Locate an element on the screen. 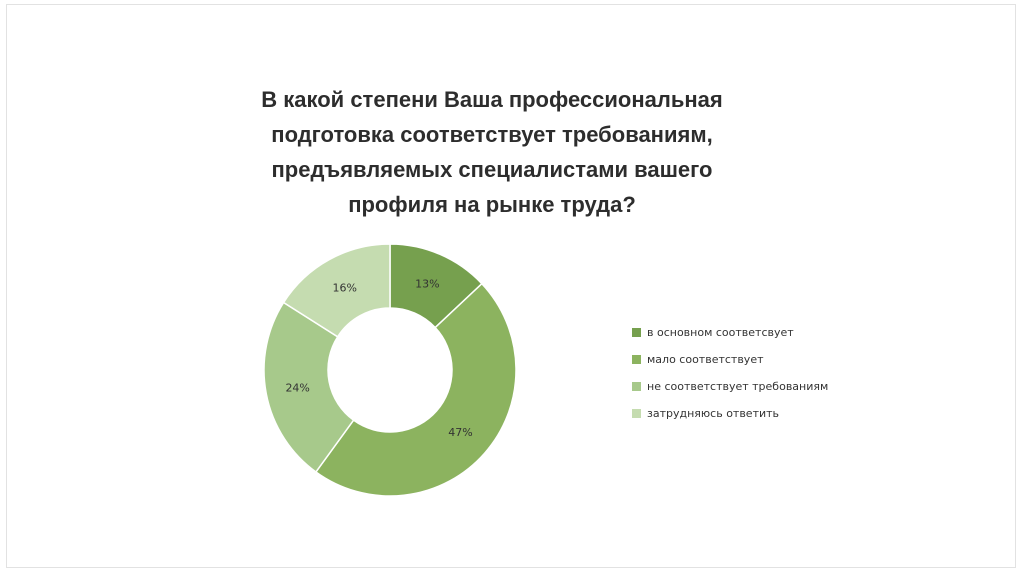 This screenshot has height=574, width=1024. legend-label: мало соответствует is located at coordinates (705, 359).